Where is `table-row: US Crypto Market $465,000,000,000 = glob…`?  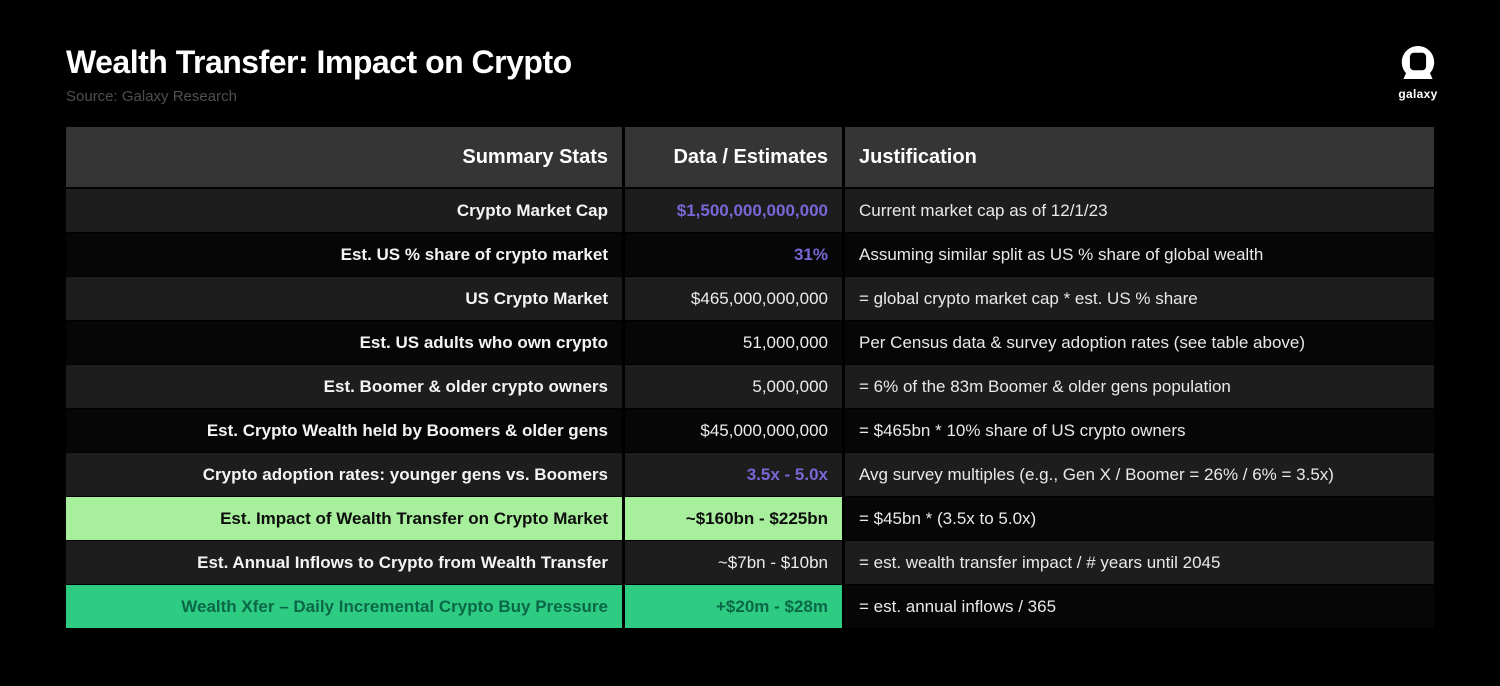
table-row: US Crypto Market $465,000,000,000 = glob… is located at coordinates (750, 298).